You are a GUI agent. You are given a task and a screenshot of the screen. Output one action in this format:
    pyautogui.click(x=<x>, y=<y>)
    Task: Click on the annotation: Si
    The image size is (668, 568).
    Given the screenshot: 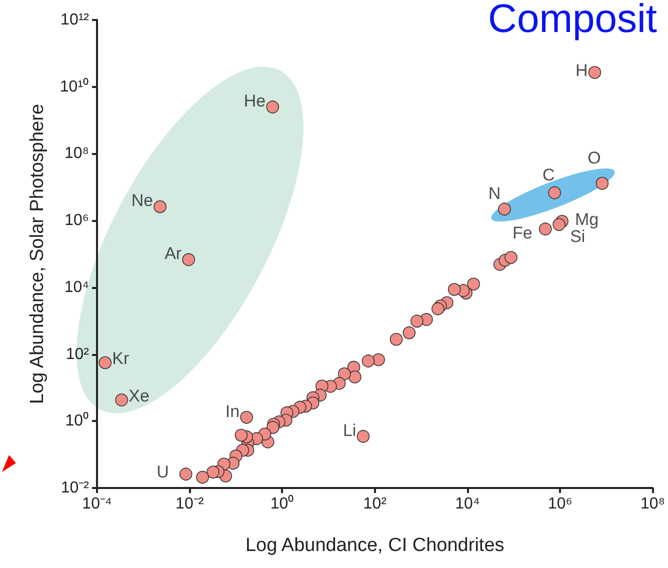 What is the action you would take?
    pyautogui.click(x=578, y=236)
    